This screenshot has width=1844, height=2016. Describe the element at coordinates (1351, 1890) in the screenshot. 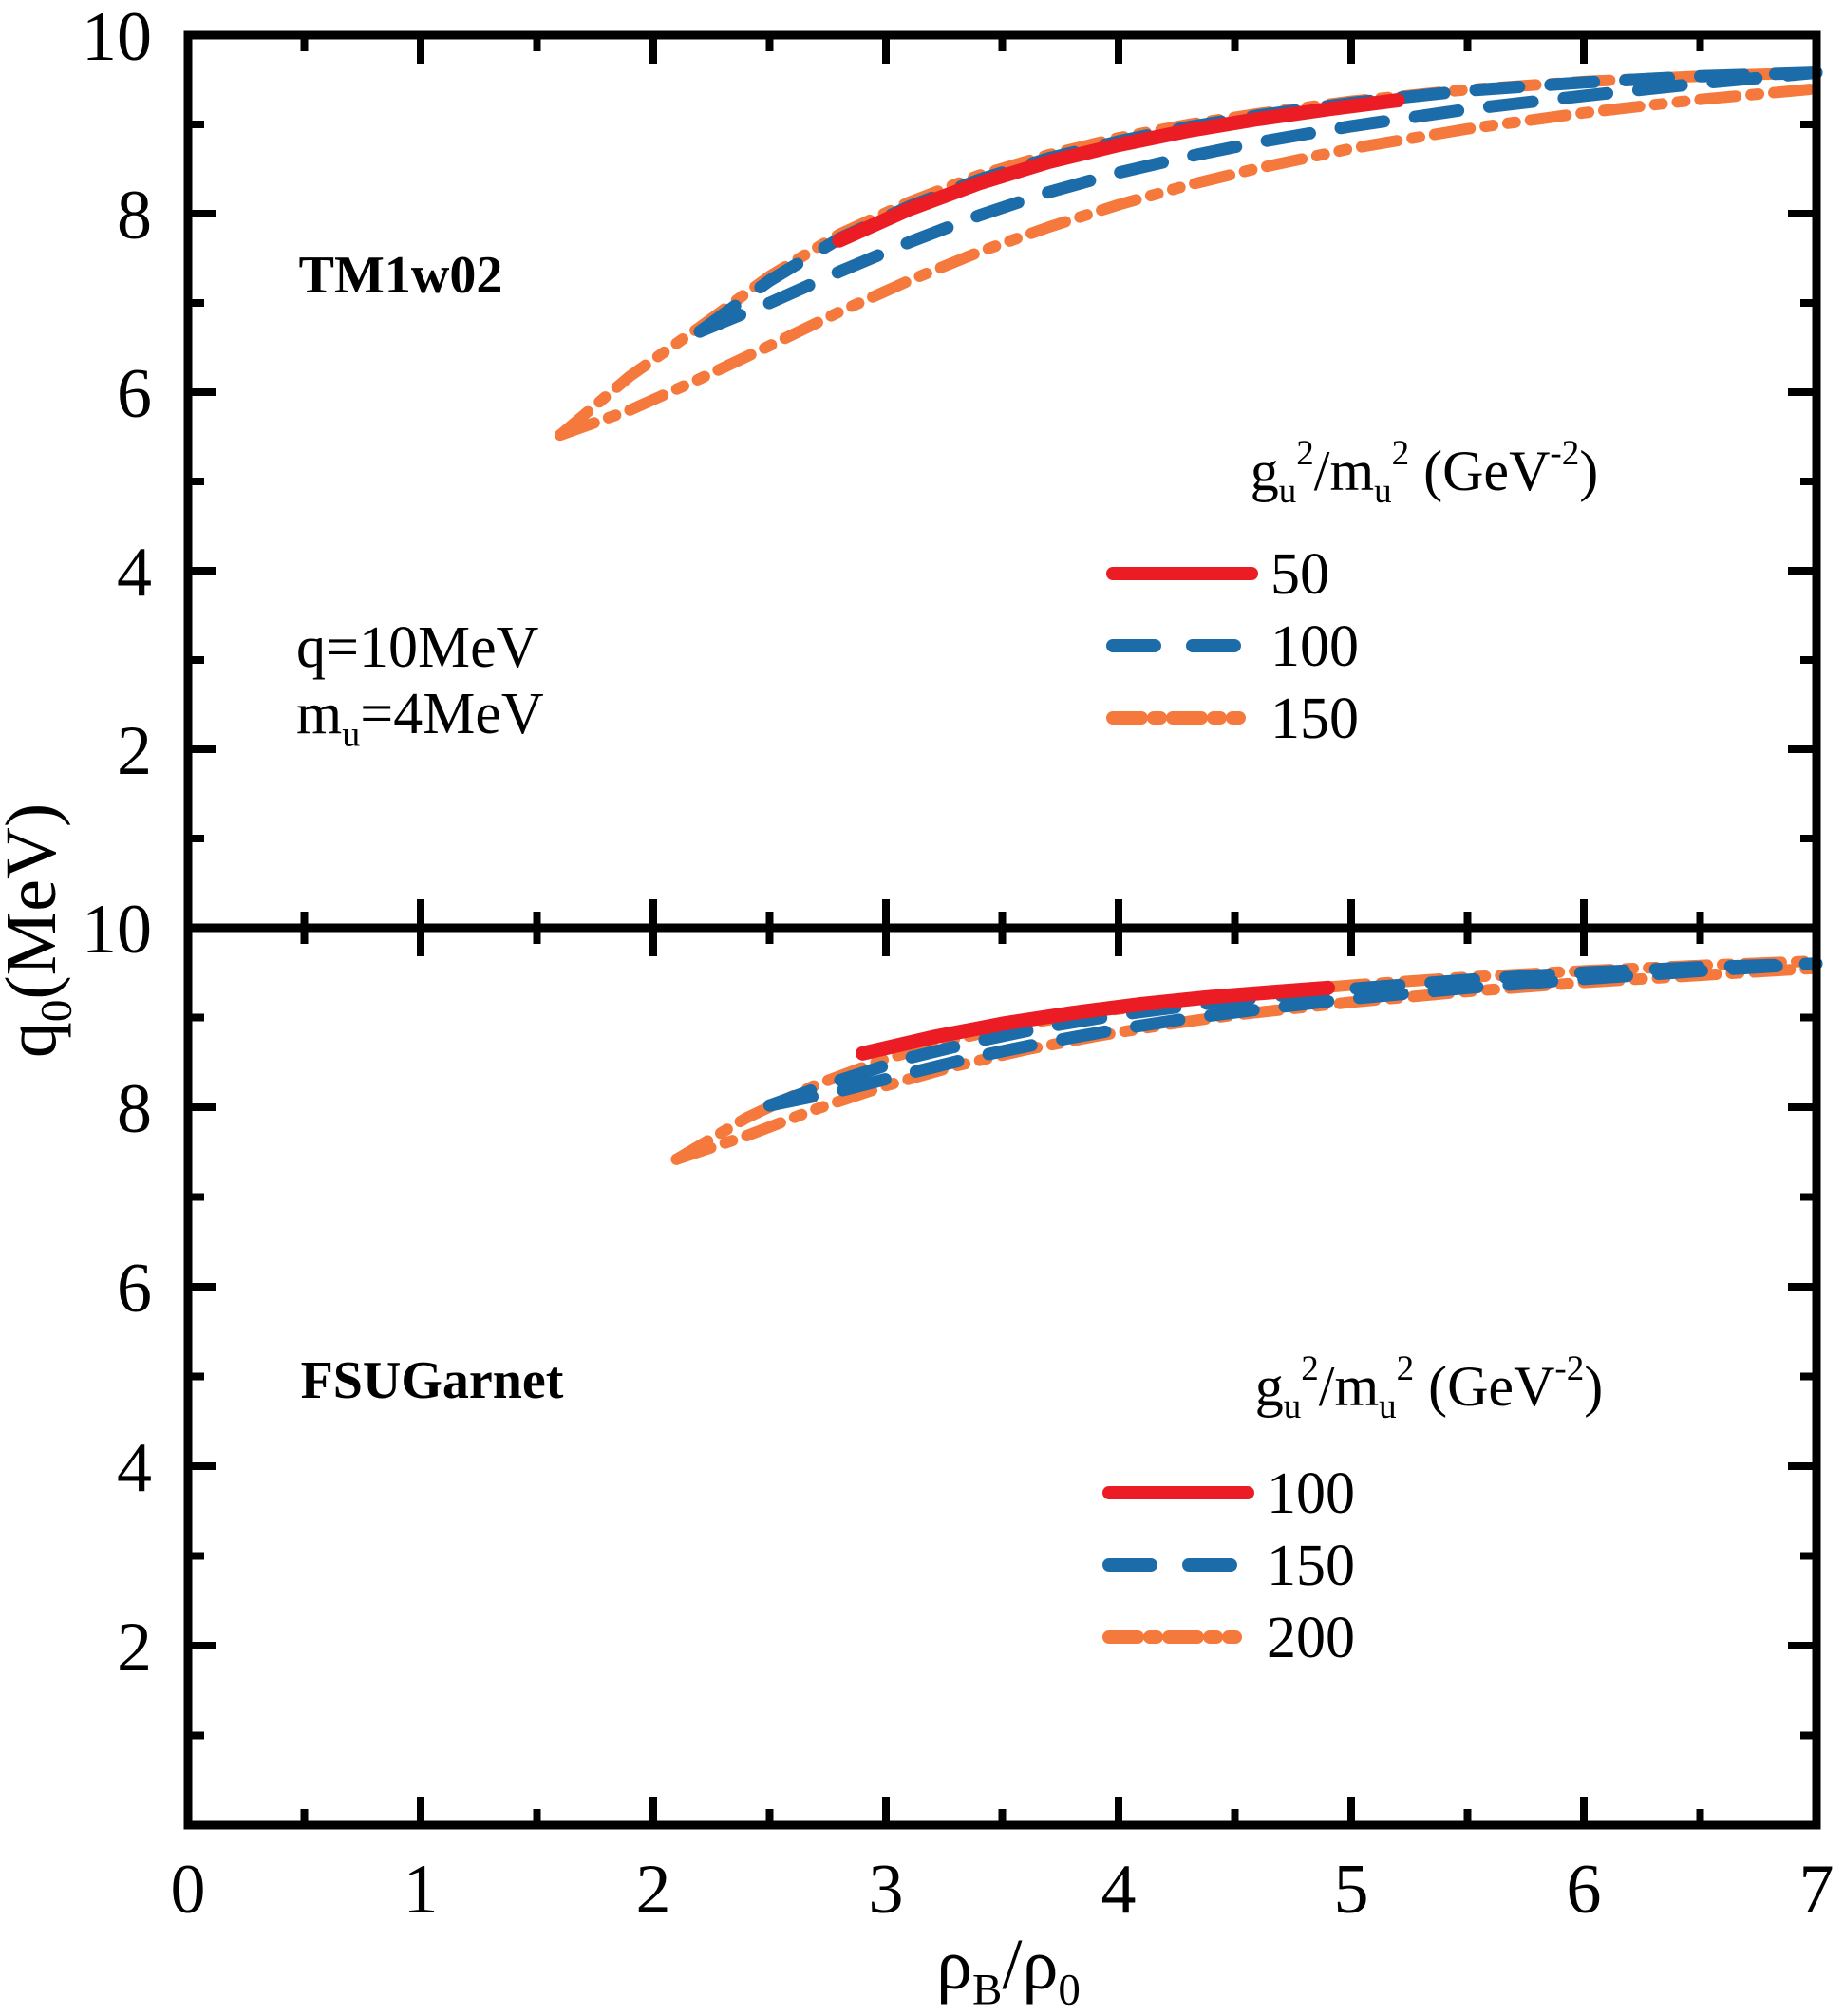

I see `x-tick-label: 5` at that location.